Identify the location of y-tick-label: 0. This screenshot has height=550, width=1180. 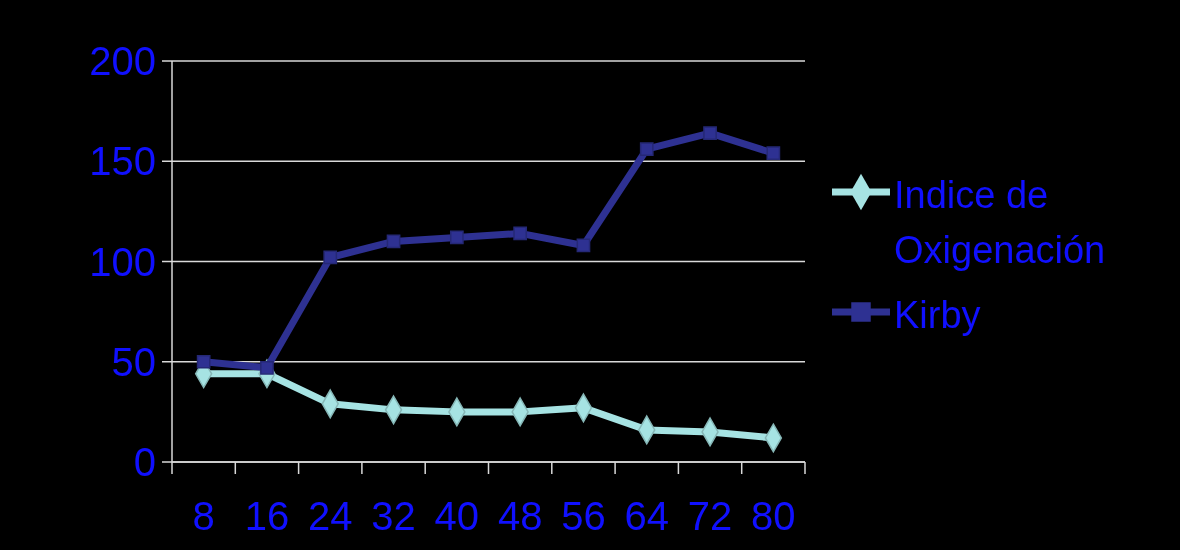
(144, 462).